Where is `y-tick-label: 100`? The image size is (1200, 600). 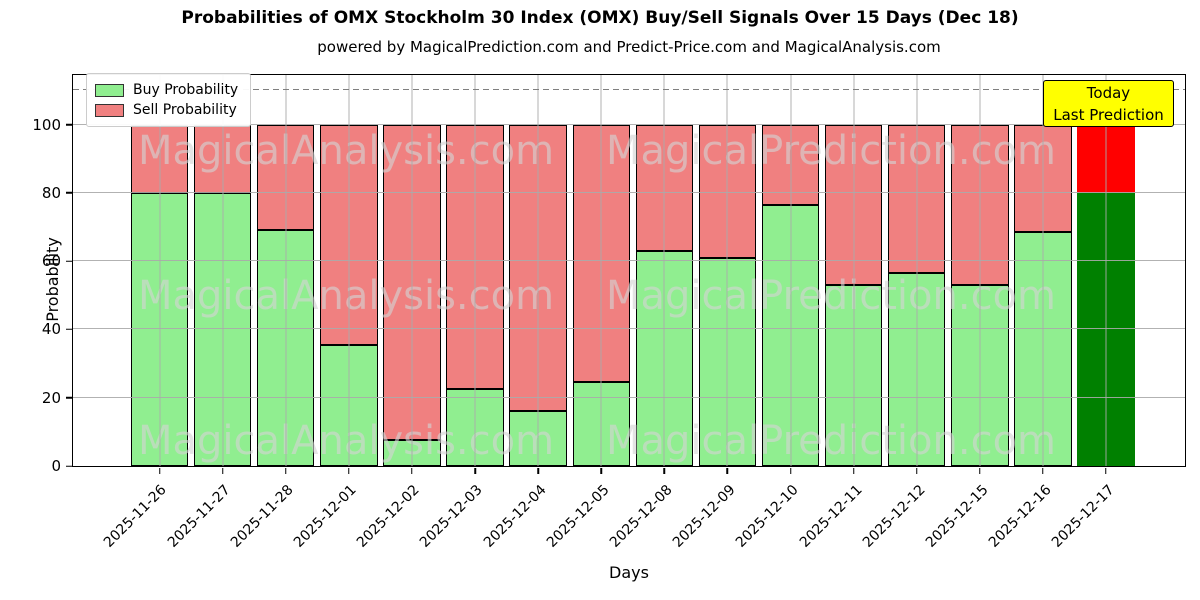
y-tick-label: 100 is located at coordinates (46, 124).